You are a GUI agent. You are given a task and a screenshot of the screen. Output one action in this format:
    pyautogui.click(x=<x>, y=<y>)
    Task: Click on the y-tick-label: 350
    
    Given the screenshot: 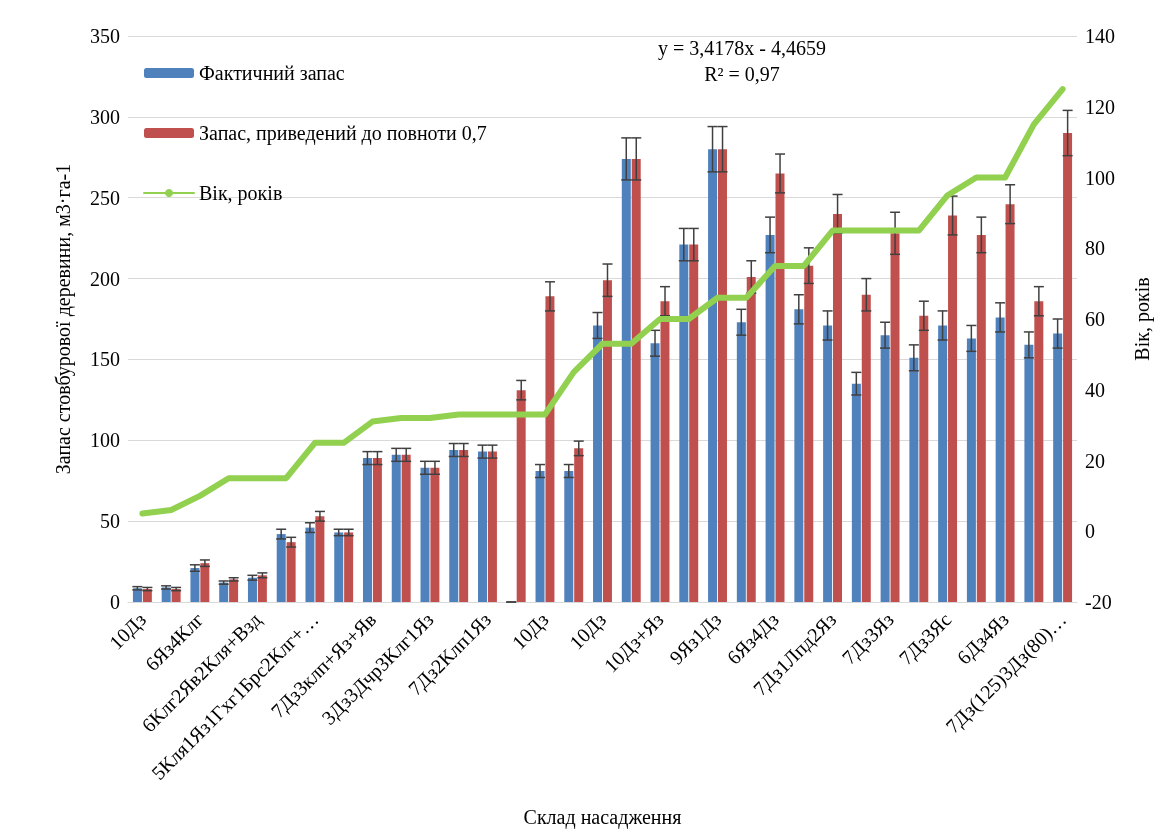 What is the action you would take?
    pyautogui.click(x=105, y=36)
    